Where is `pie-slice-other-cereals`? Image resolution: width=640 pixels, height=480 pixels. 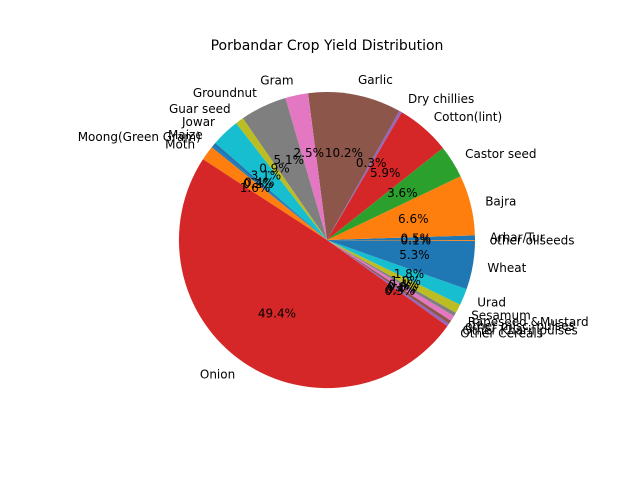 pie-slice-other-cereals is located at coordinates (388, 283).